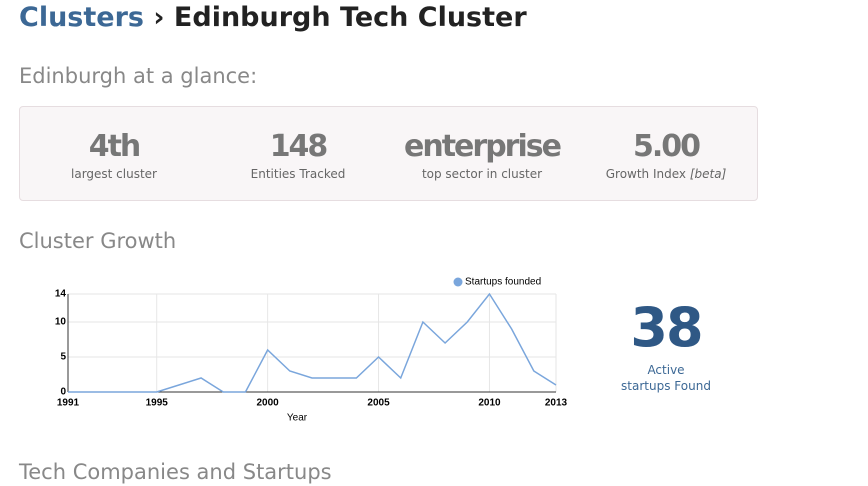 This screenshot has width=868, height=486. Describe the element at coordinates (81, 17) in the screenshot. I see `breadcrumb-link: Clusters` at that location.